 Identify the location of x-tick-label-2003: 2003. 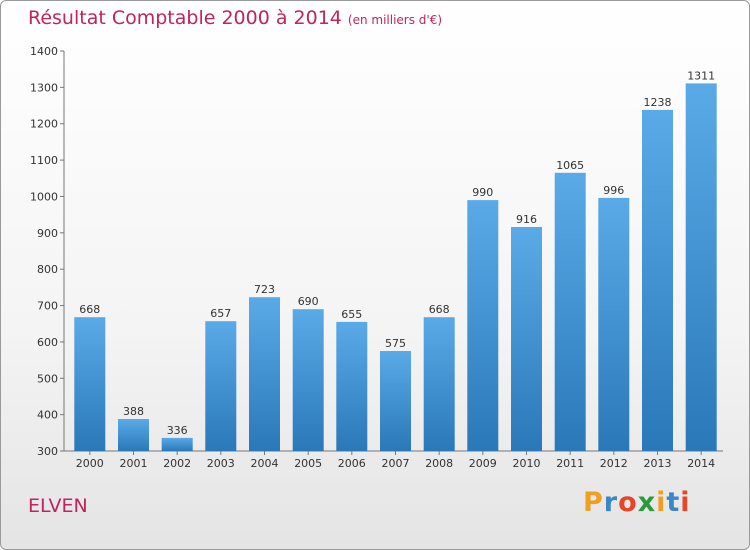
(221, 463).